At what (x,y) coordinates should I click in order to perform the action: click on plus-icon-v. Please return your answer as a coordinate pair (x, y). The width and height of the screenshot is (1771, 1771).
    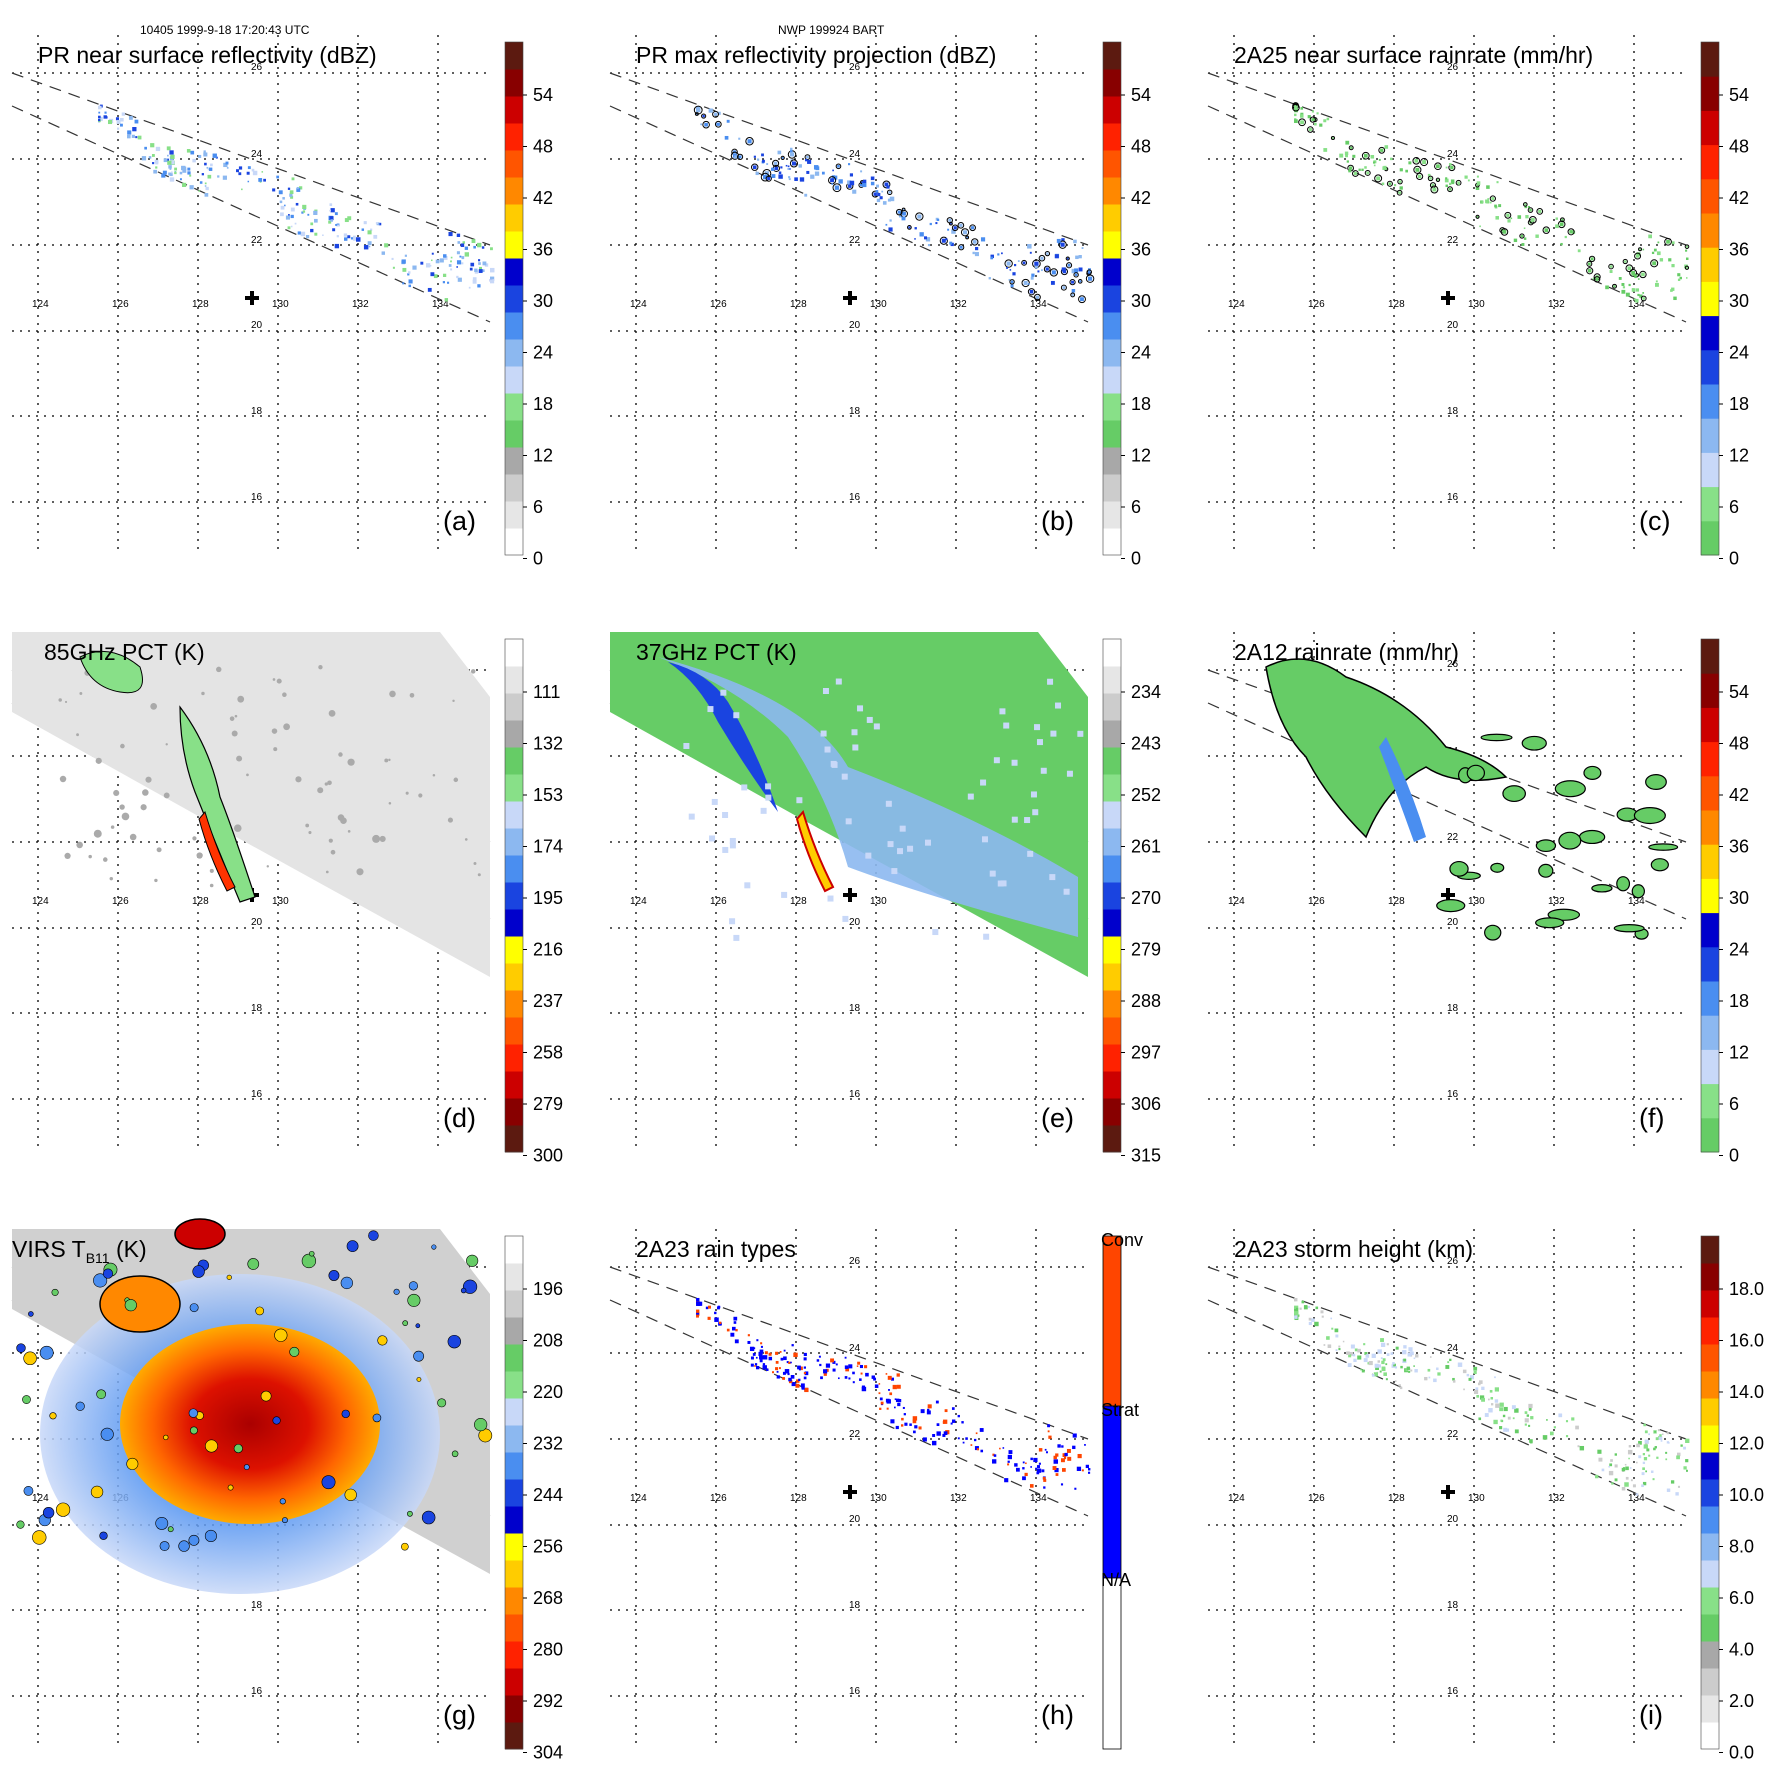
    Looking at the image, I should click on (252, 298).